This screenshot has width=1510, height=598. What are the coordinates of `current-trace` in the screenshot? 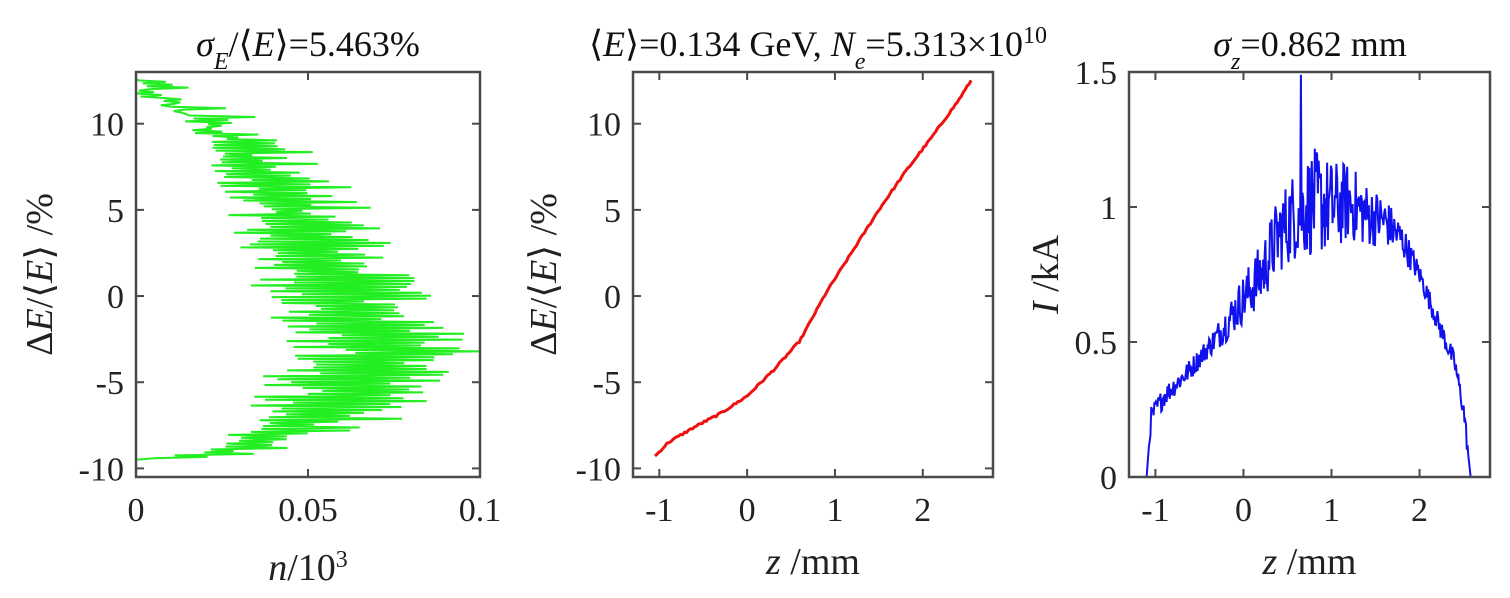 It's located at (1308, 276).